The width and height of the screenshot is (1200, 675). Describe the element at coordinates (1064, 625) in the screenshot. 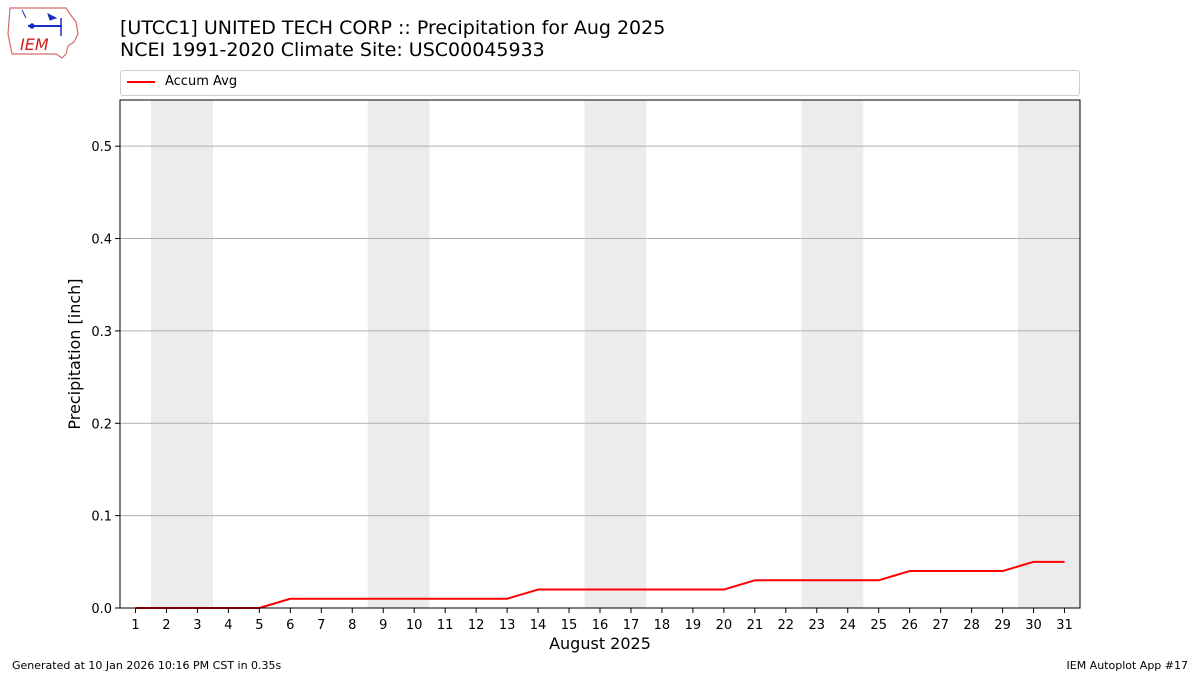

I see `x-tick-label: 31` at that location.